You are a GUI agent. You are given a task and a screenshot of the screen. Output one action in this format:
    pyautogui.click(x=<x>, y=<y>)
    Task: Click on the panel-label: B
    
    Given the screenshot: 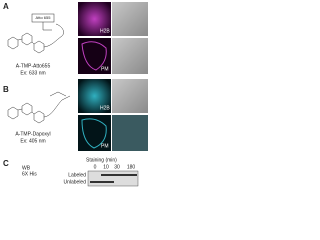 What is the action you would take?
    pyautogui.click(x=6, y=89)
    